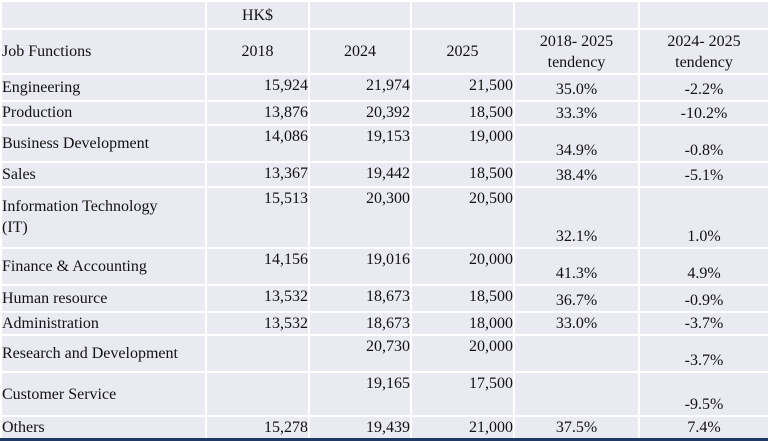 This screenshot has height=441, width=768. What do you see at coordinates (103, 427) in the screenshot?
I see `row-label: Others` at bounding box center [103, 427].